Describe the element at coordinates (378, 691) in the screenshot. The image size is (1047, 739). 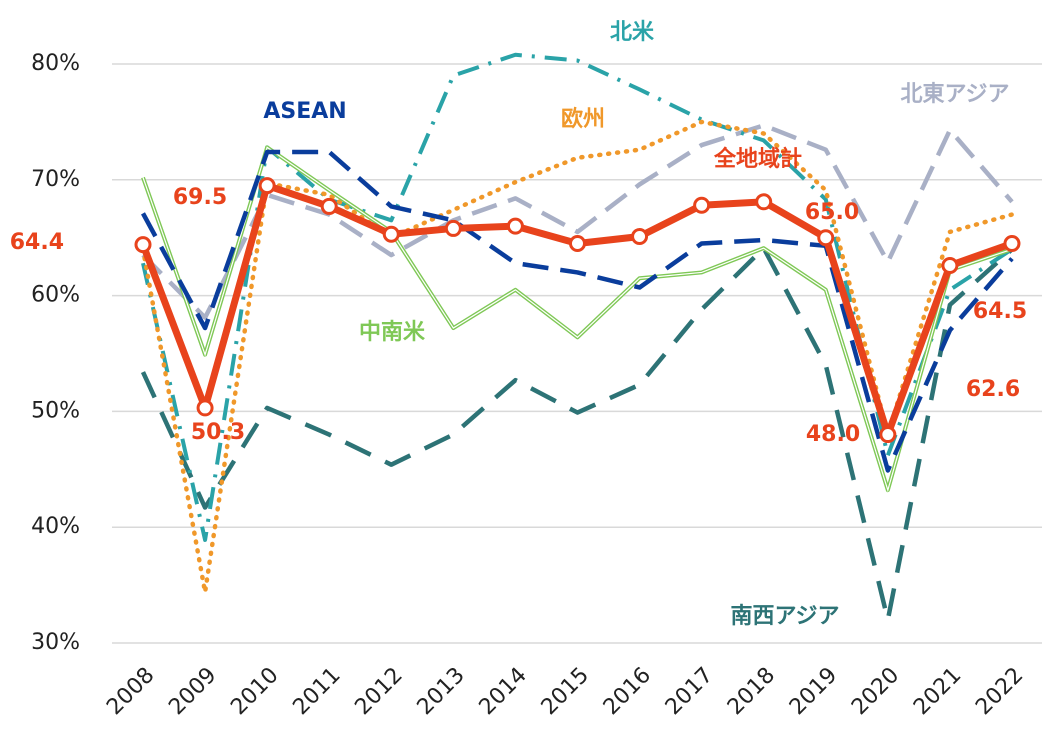
I see `x-tick-label: 2012` at that location.